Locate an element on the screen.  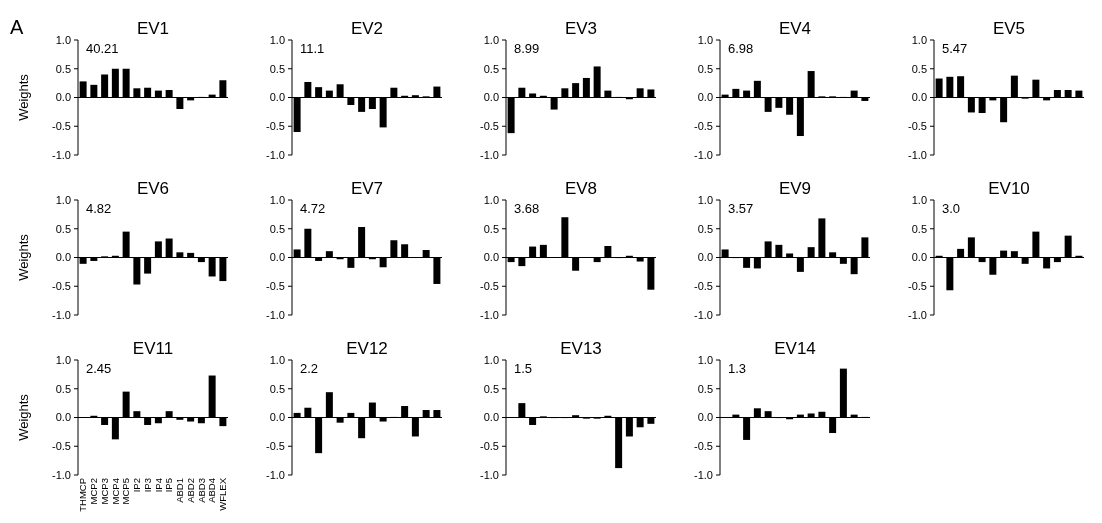
annotation: 1.5 is located at coordinates (523, 368).